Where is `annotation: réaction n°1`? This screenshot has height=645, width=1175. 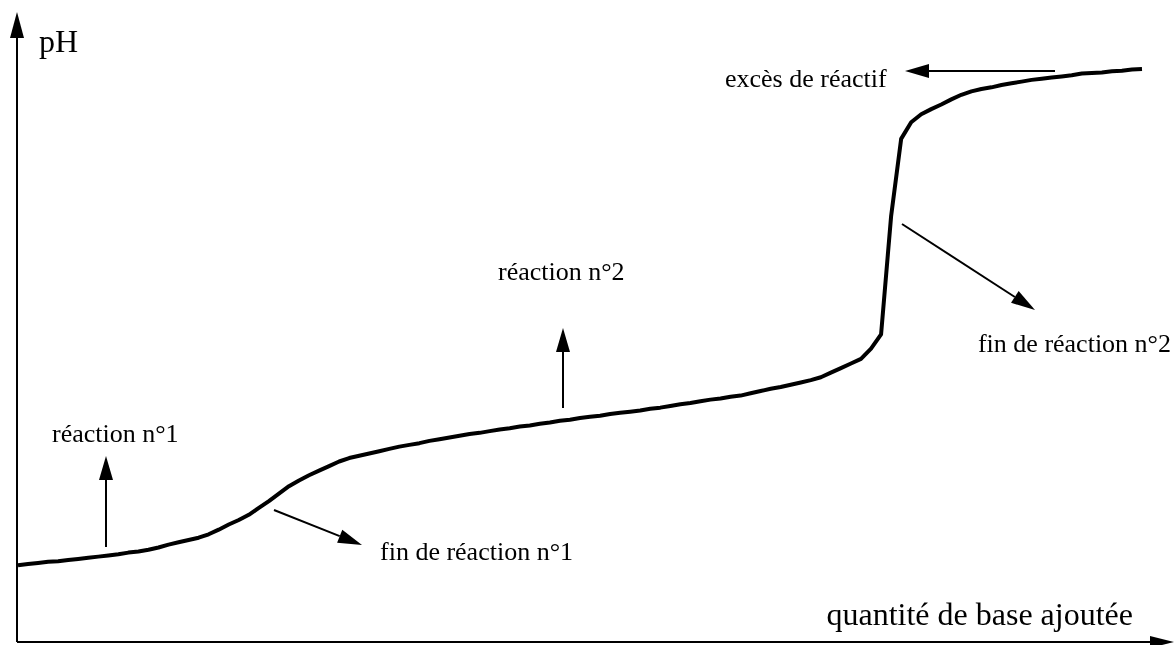 annotation: réaction n°1 is located at coordinates (115, 433).